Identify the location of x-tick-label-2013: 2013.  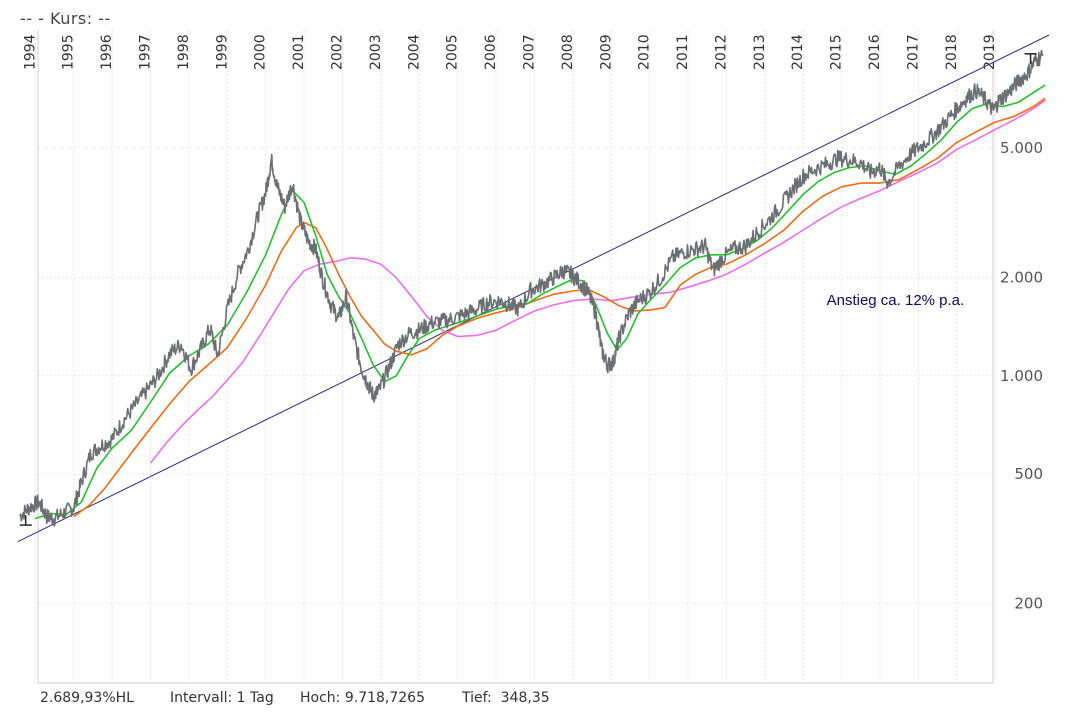
(760, 52).